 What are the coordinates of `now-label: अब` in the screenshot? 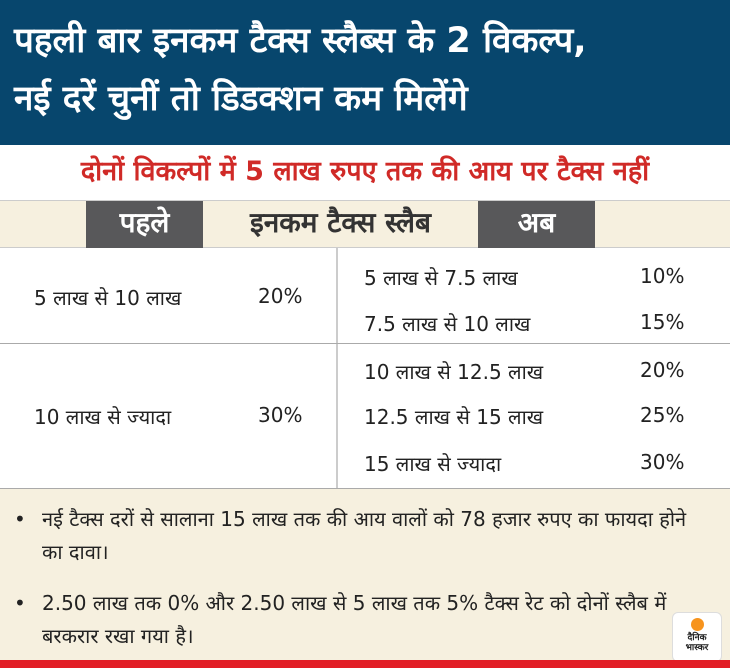 It's located at (536, 224).